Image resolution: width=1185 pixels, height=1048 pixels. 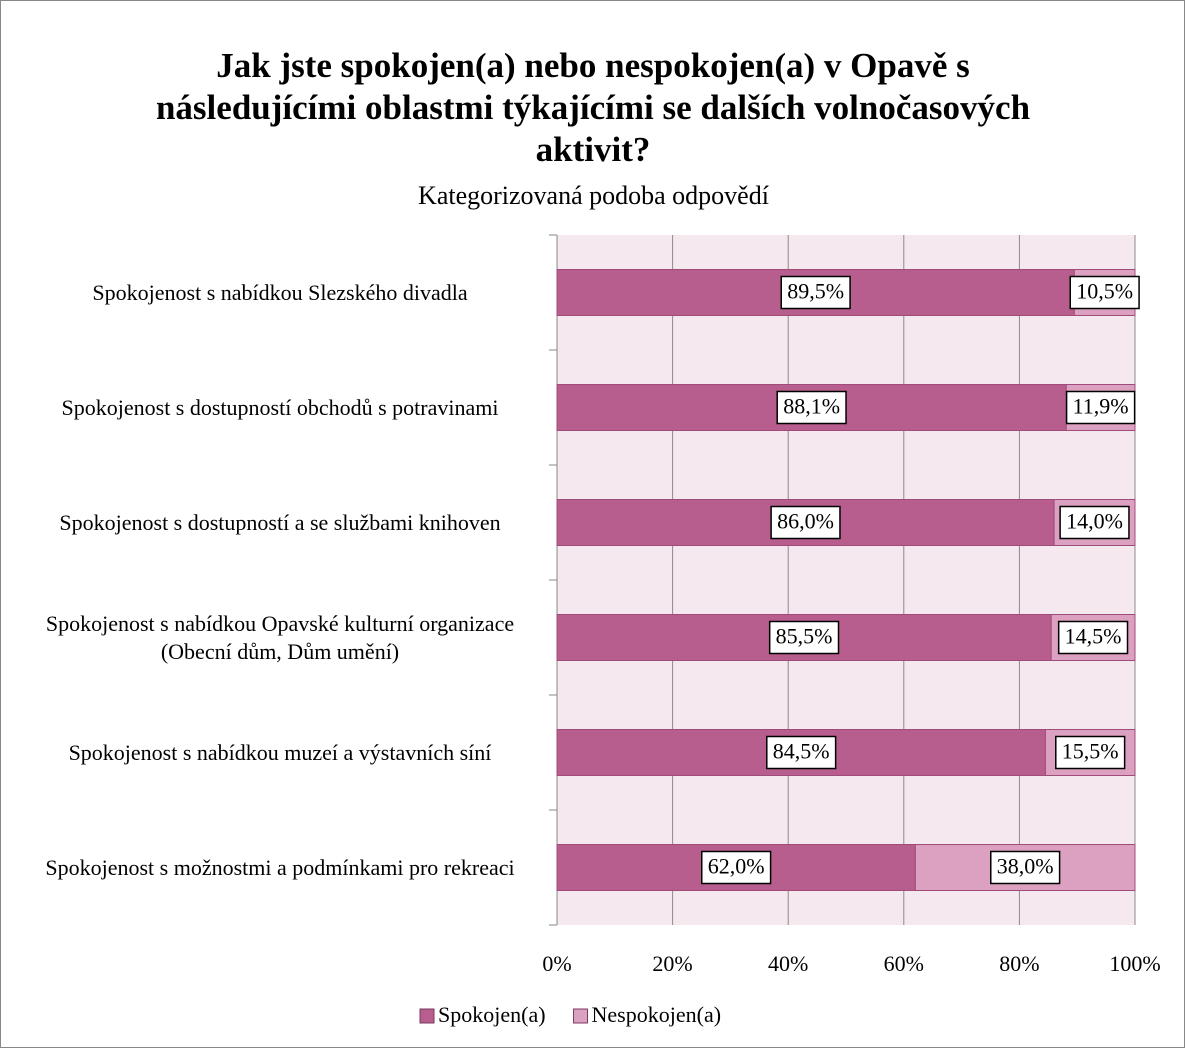 I want to click on x-tick-label: 40%, so click(x=788, y=963).